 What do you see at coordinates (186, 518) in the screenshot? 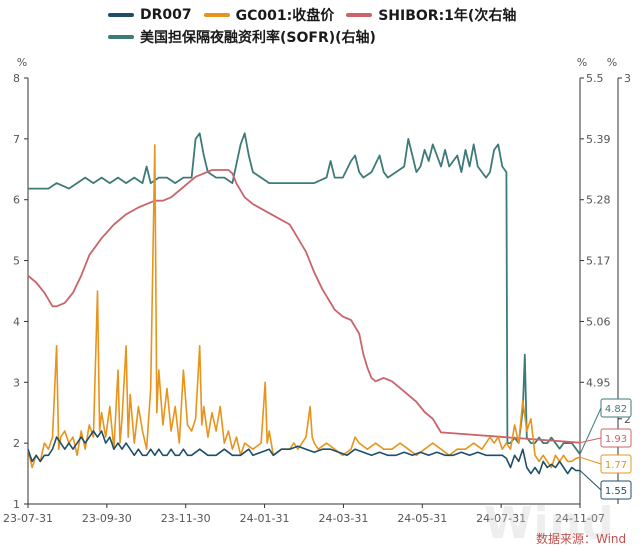
I see `x-tick-label: 23-11-30` at bounding box center [186, 518].